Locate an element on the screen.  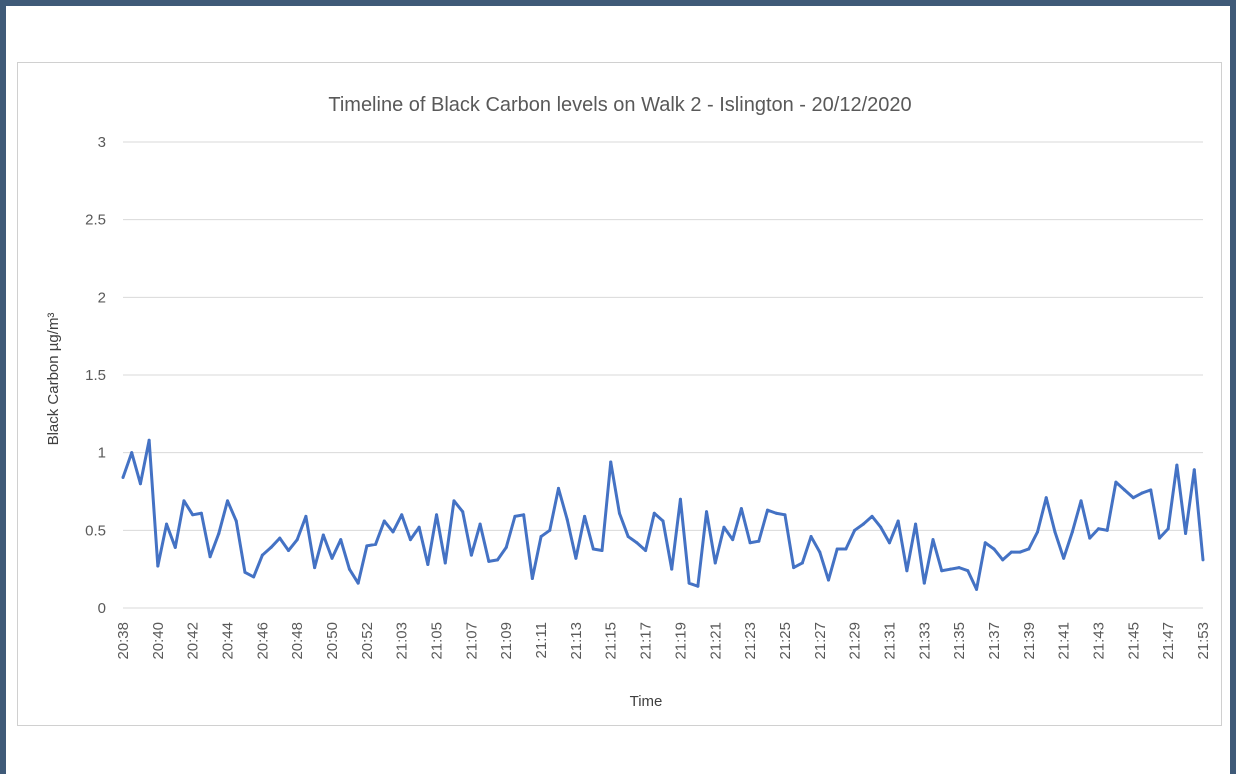
x-tick-label: 21:33 is located at coordinates (924, 641).